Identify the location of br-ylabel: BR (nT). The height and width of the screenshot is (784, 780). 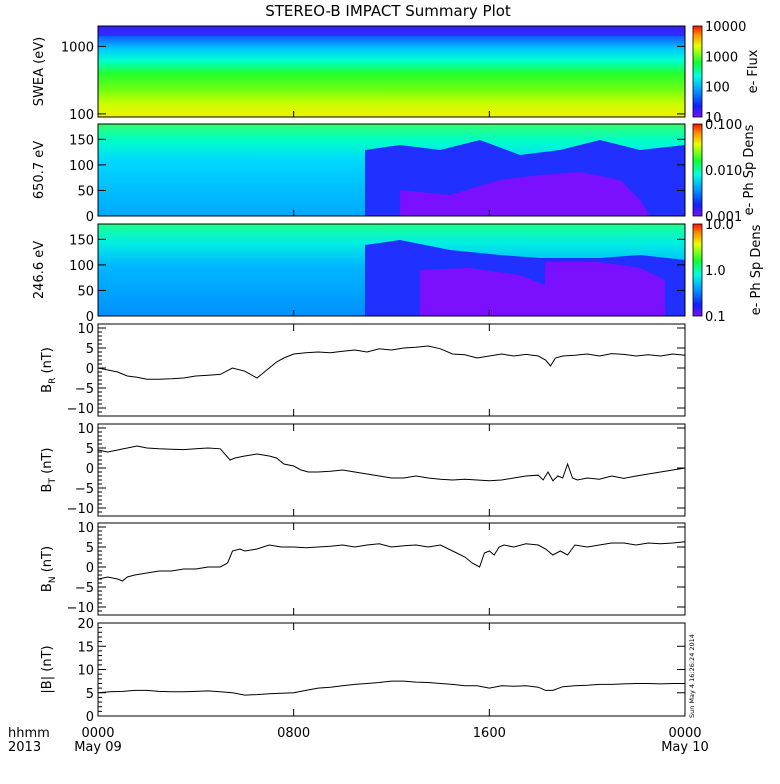
(49, 370).